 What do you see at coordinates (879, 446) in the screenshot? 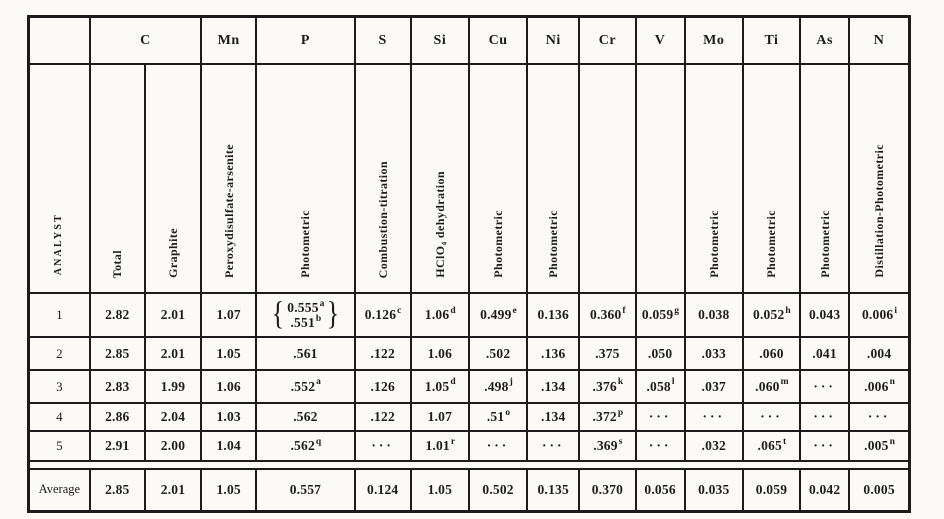
I see `cell-5-n: .005n` at bounding box center [879, 446].